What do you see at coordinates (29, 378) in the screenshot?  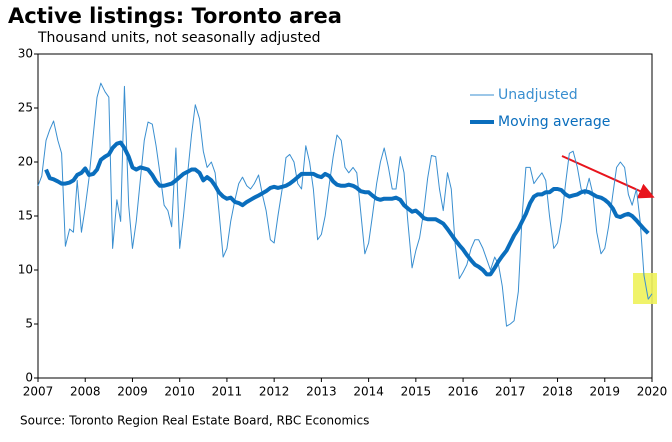 I see `y-tick-label: 0` at bounding box center [29, 378].